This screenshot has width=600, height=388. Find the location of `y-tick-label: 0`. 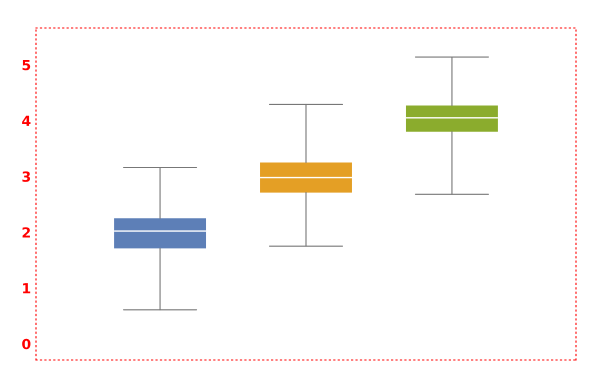

y-tick-label: 0 is located at coordinates (26, 344).